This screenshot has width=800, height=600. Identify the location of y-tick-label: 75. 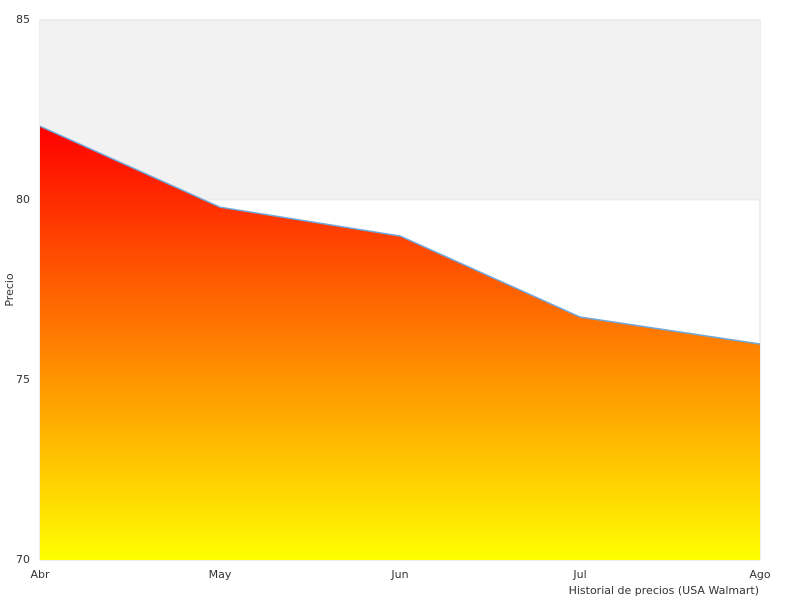
(23, 379).